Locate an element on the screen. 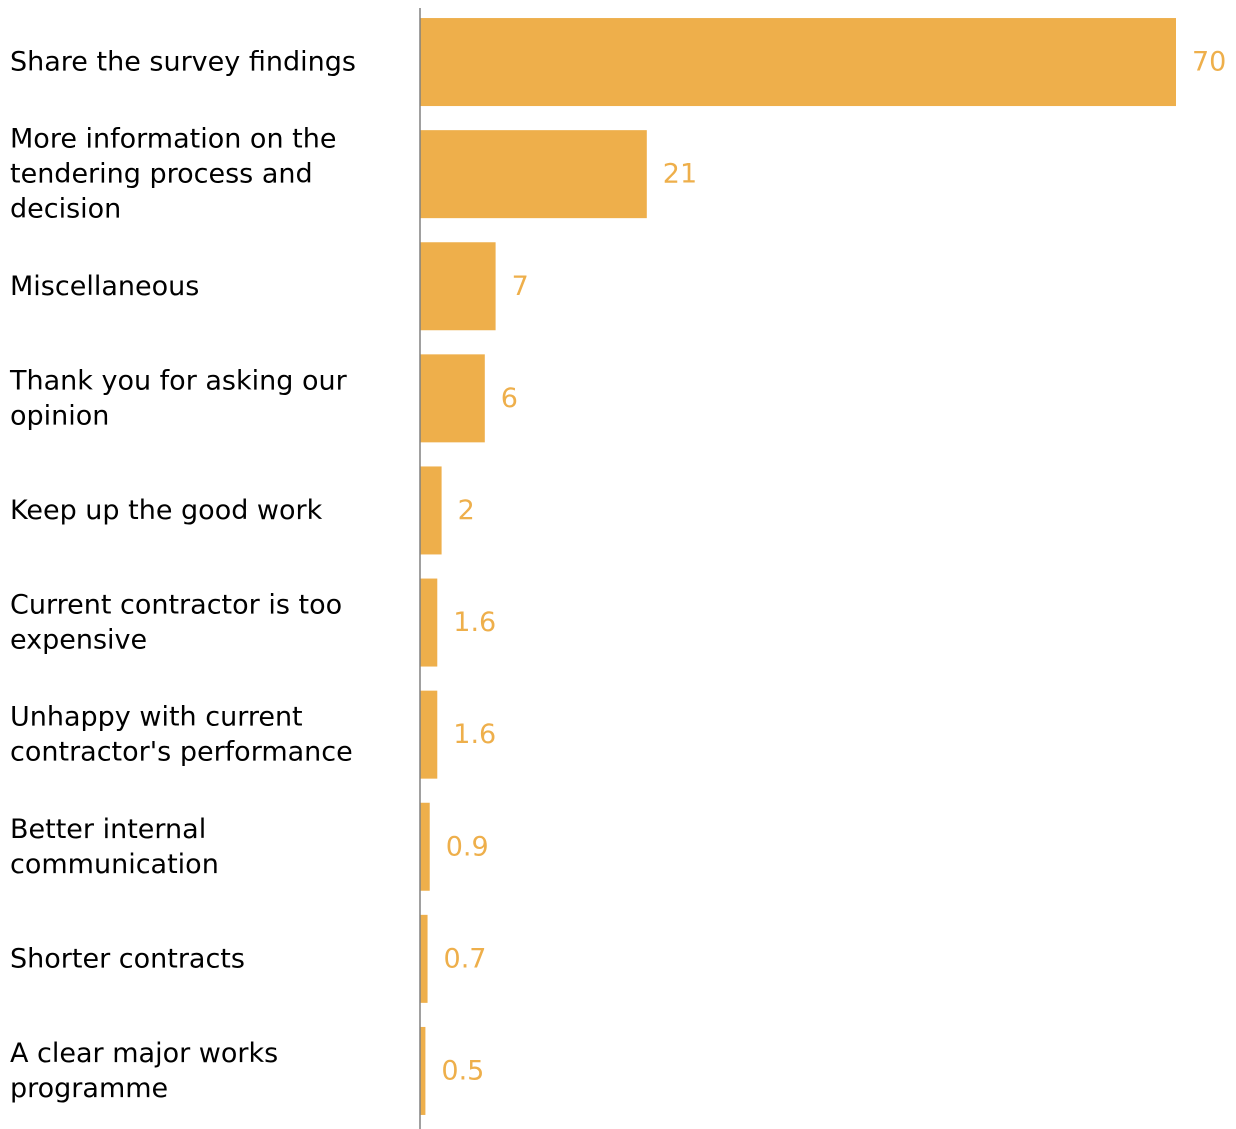 This screenshot has height=1129, width=1236. value-label-9: 0.7 is located at coordinates (465, 958).